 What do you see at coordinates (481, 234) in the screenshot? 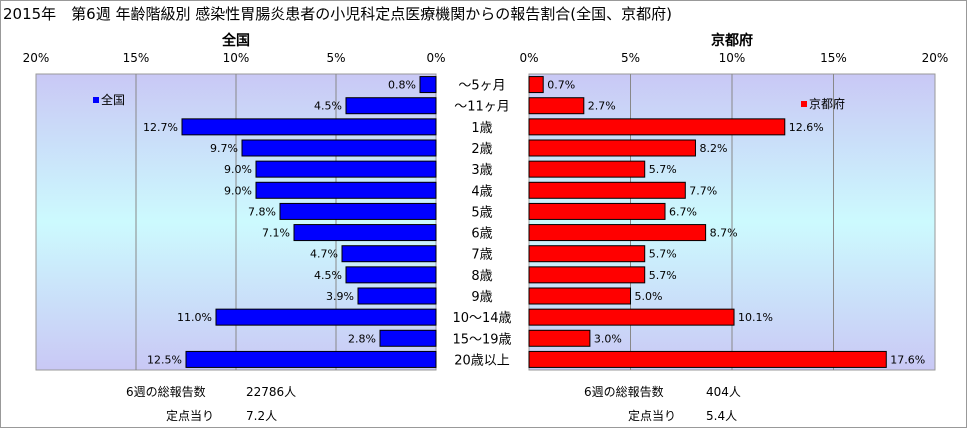
I see `category-label: 6歳` at bounding box center [481, 234].